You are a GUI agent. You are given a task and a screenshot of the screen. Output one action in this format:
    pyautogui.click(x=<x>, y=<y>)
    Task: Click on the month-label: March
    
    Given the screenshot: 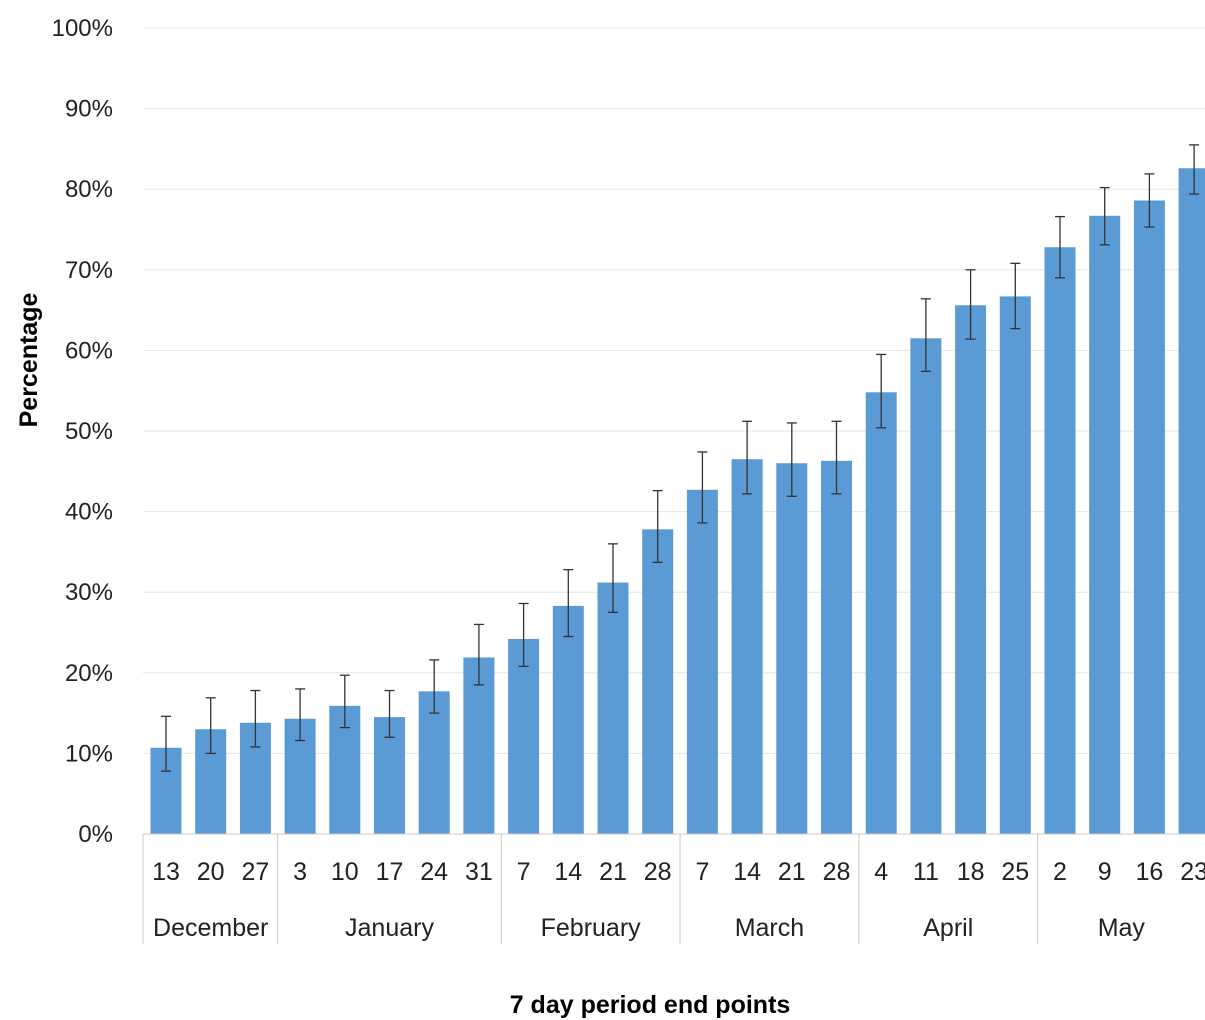 What is the action you would take?
    pyautogui.click(x=769, y=928)
    